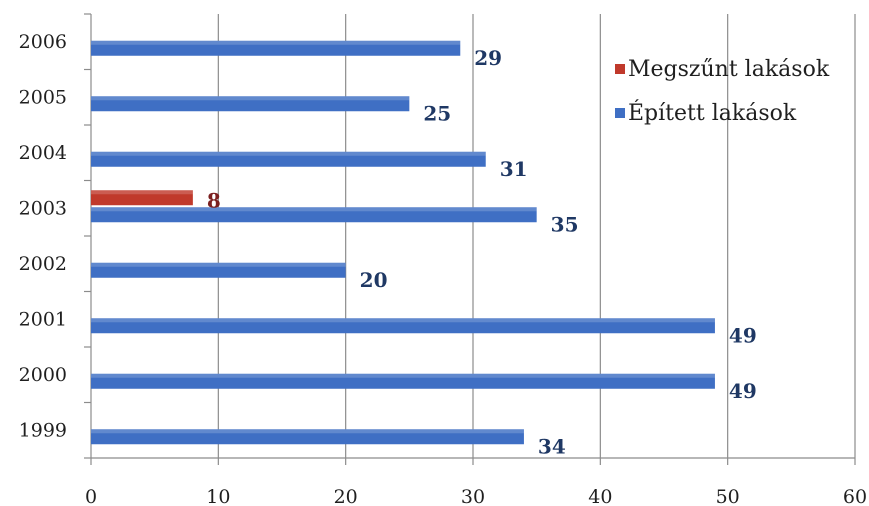 The image size is (869, 506). I want to click on data-label-epitett: 25, so click(437, 113).